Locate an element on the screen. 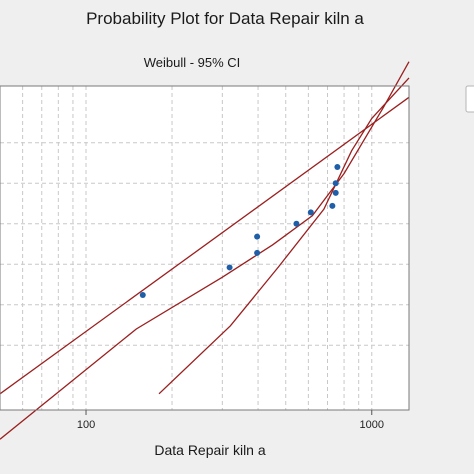 Image resolution: width=474 pixels, height=474 pixels. chart-title: Probability Plot for Data Repair kiln a is located at coordinates (225, 18).